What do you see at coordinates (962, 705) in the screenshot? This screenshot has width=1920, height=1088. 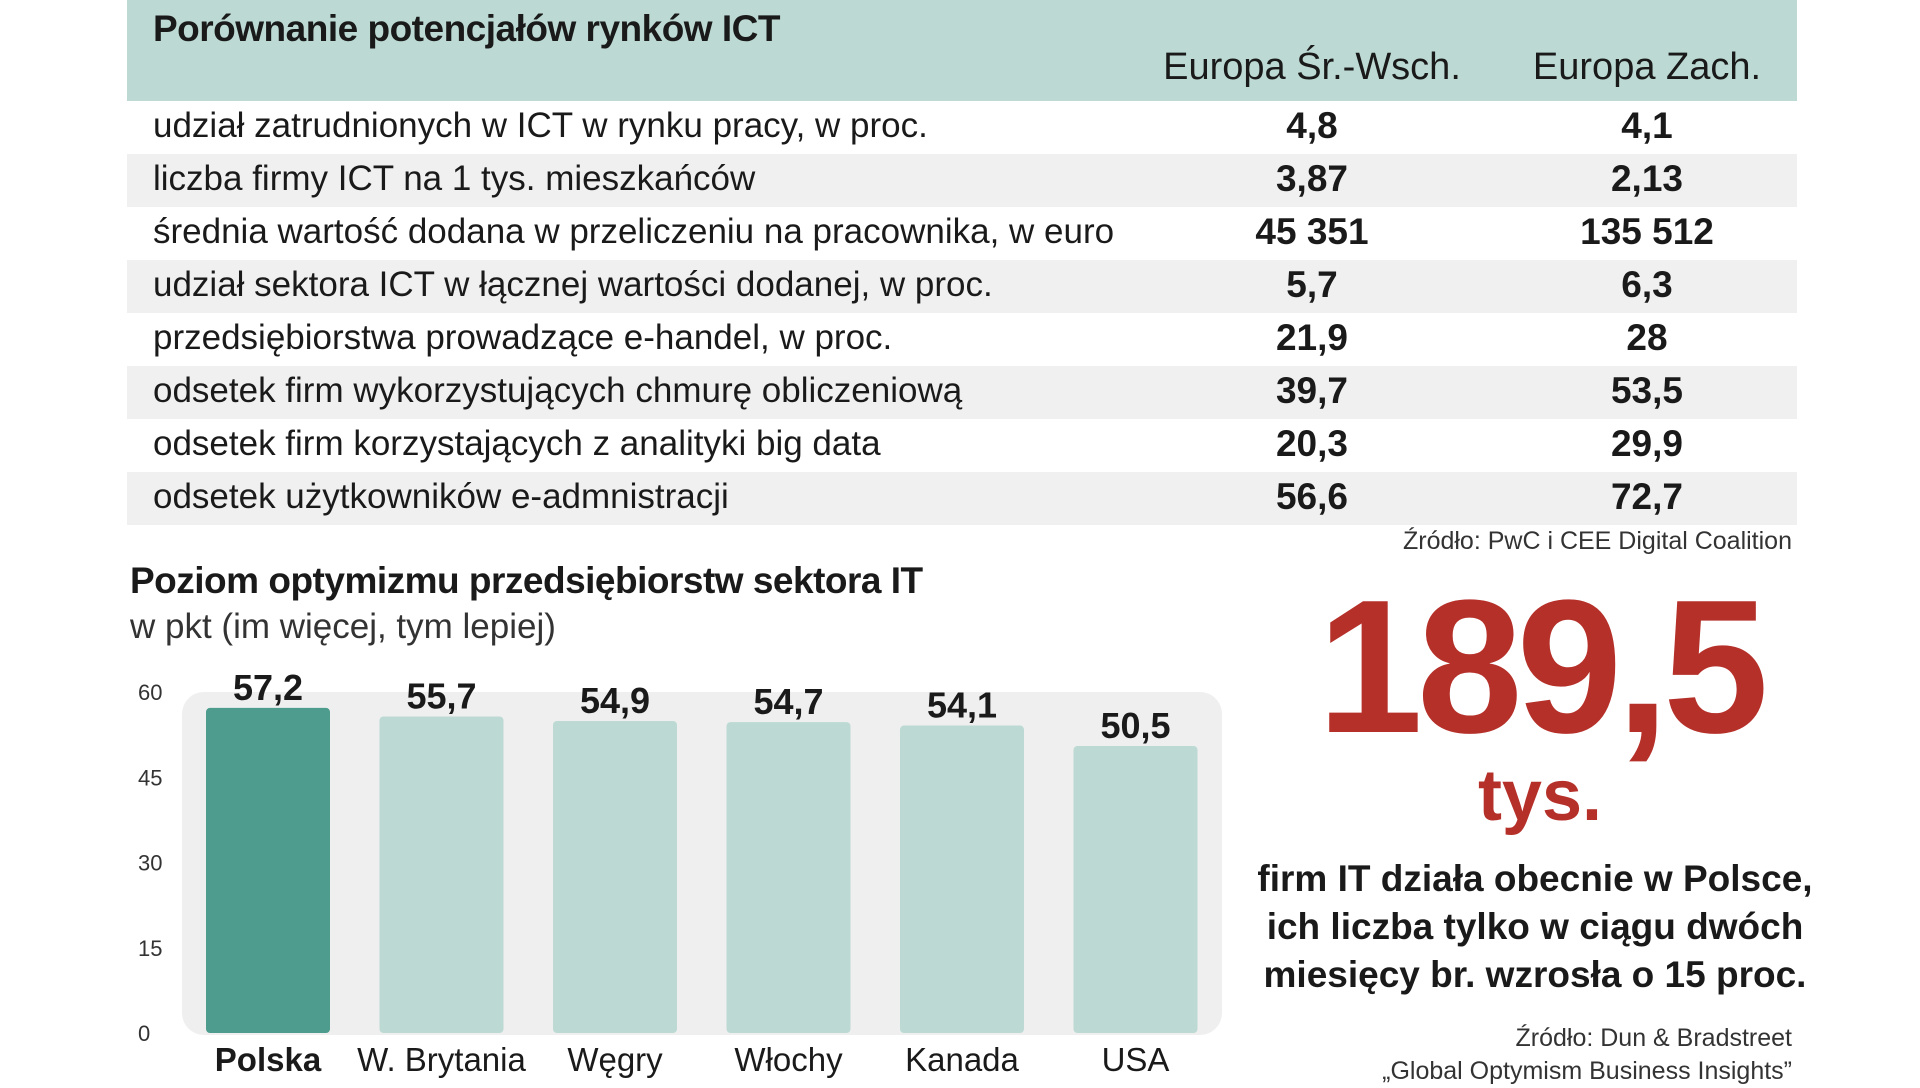 I see `bar-value-label: 54,1` at bounding box center [962, 705].